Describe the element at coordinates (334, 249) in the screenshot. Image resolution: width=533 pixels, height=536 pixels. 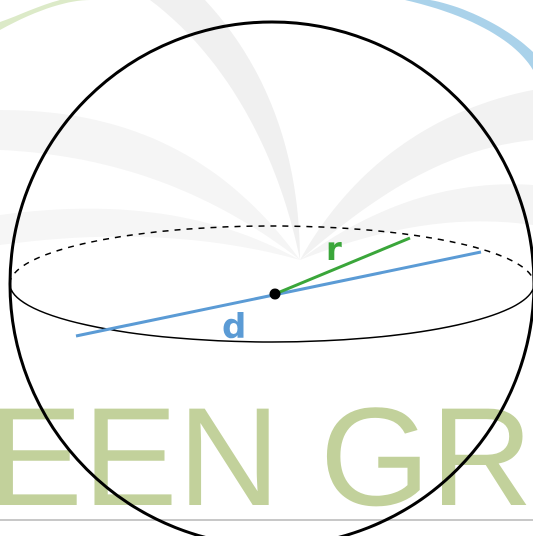
I see `radius-label: r` at that location.